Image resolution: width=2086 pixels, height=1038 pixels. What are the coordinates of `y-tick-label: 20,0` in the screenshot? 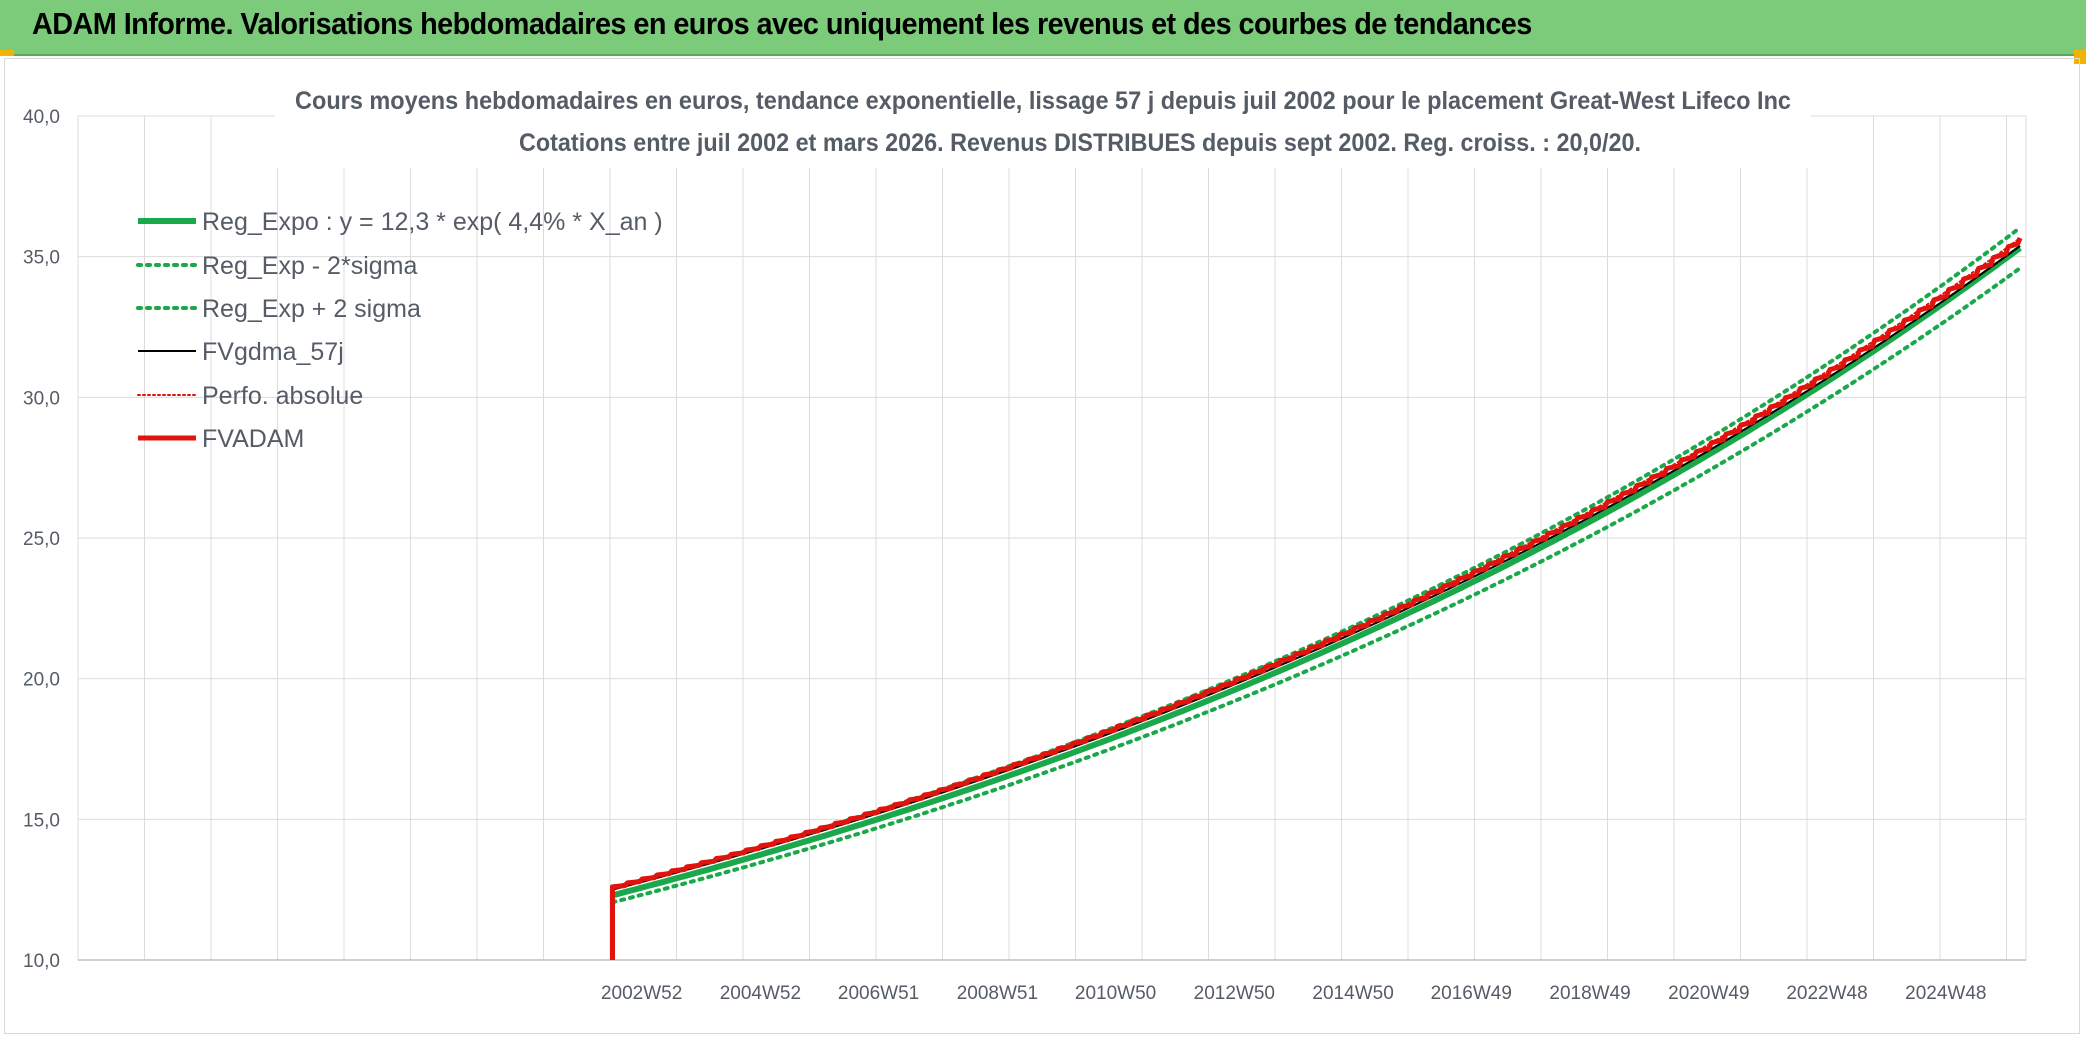 It's located at (41, 680).